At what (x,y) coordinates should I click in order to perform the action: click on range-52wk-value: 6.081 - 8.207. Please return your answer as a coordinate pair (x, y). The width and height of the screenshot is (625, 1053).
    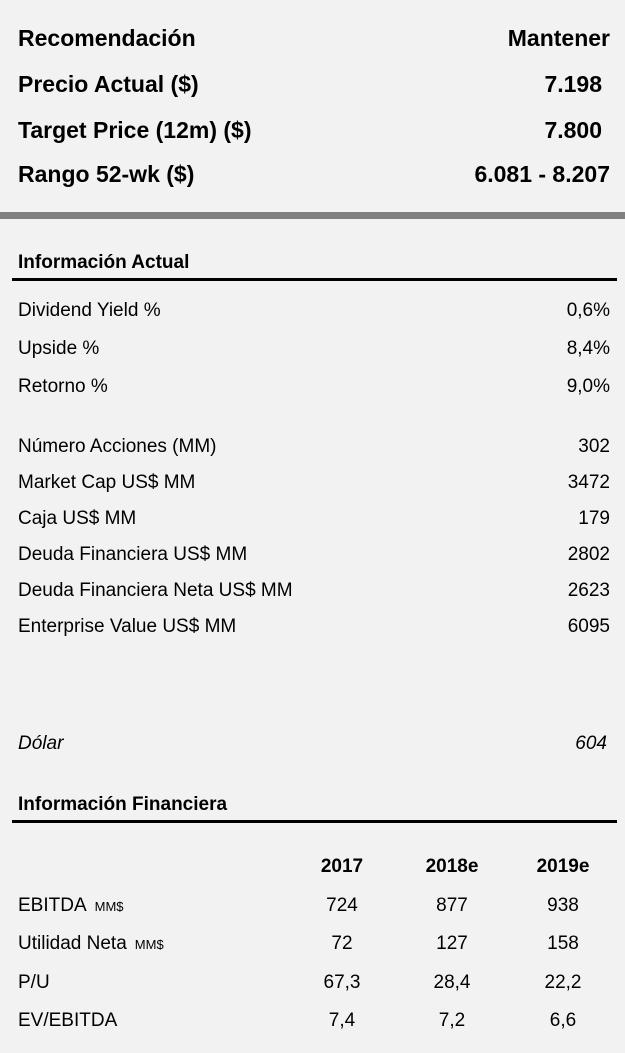
    Looking at the image, I should click on (542, 174).